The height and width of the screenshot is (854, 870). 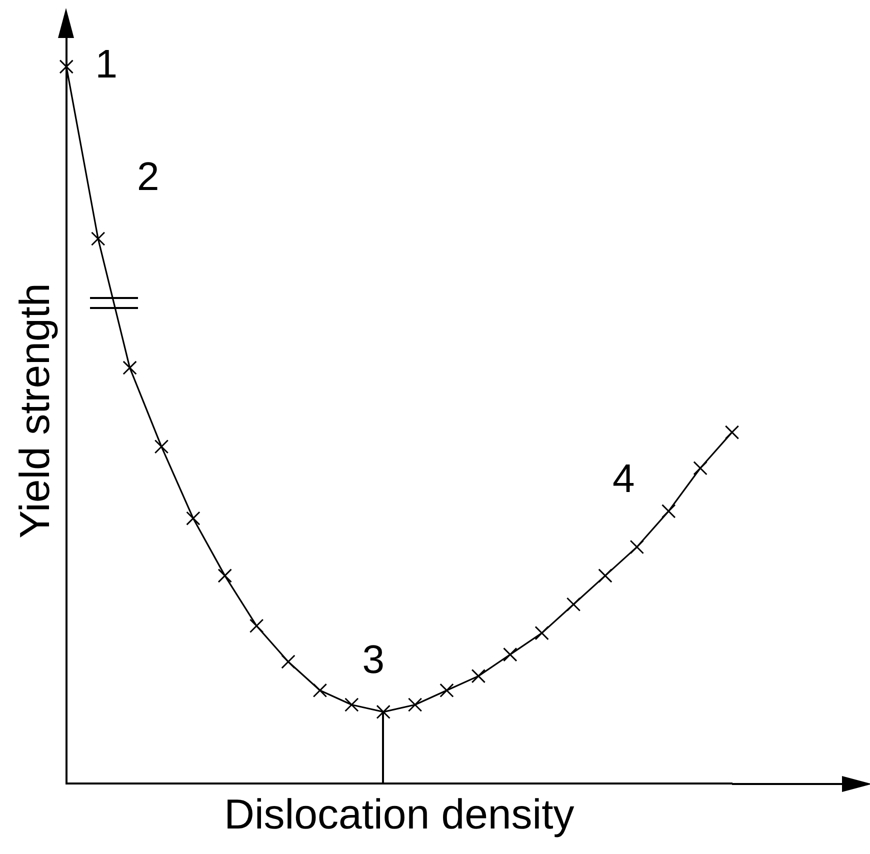 What do you see at coordinates (106, 64) in the screenshot?
I see `annotation: 1` at bounding box center [106, 64].